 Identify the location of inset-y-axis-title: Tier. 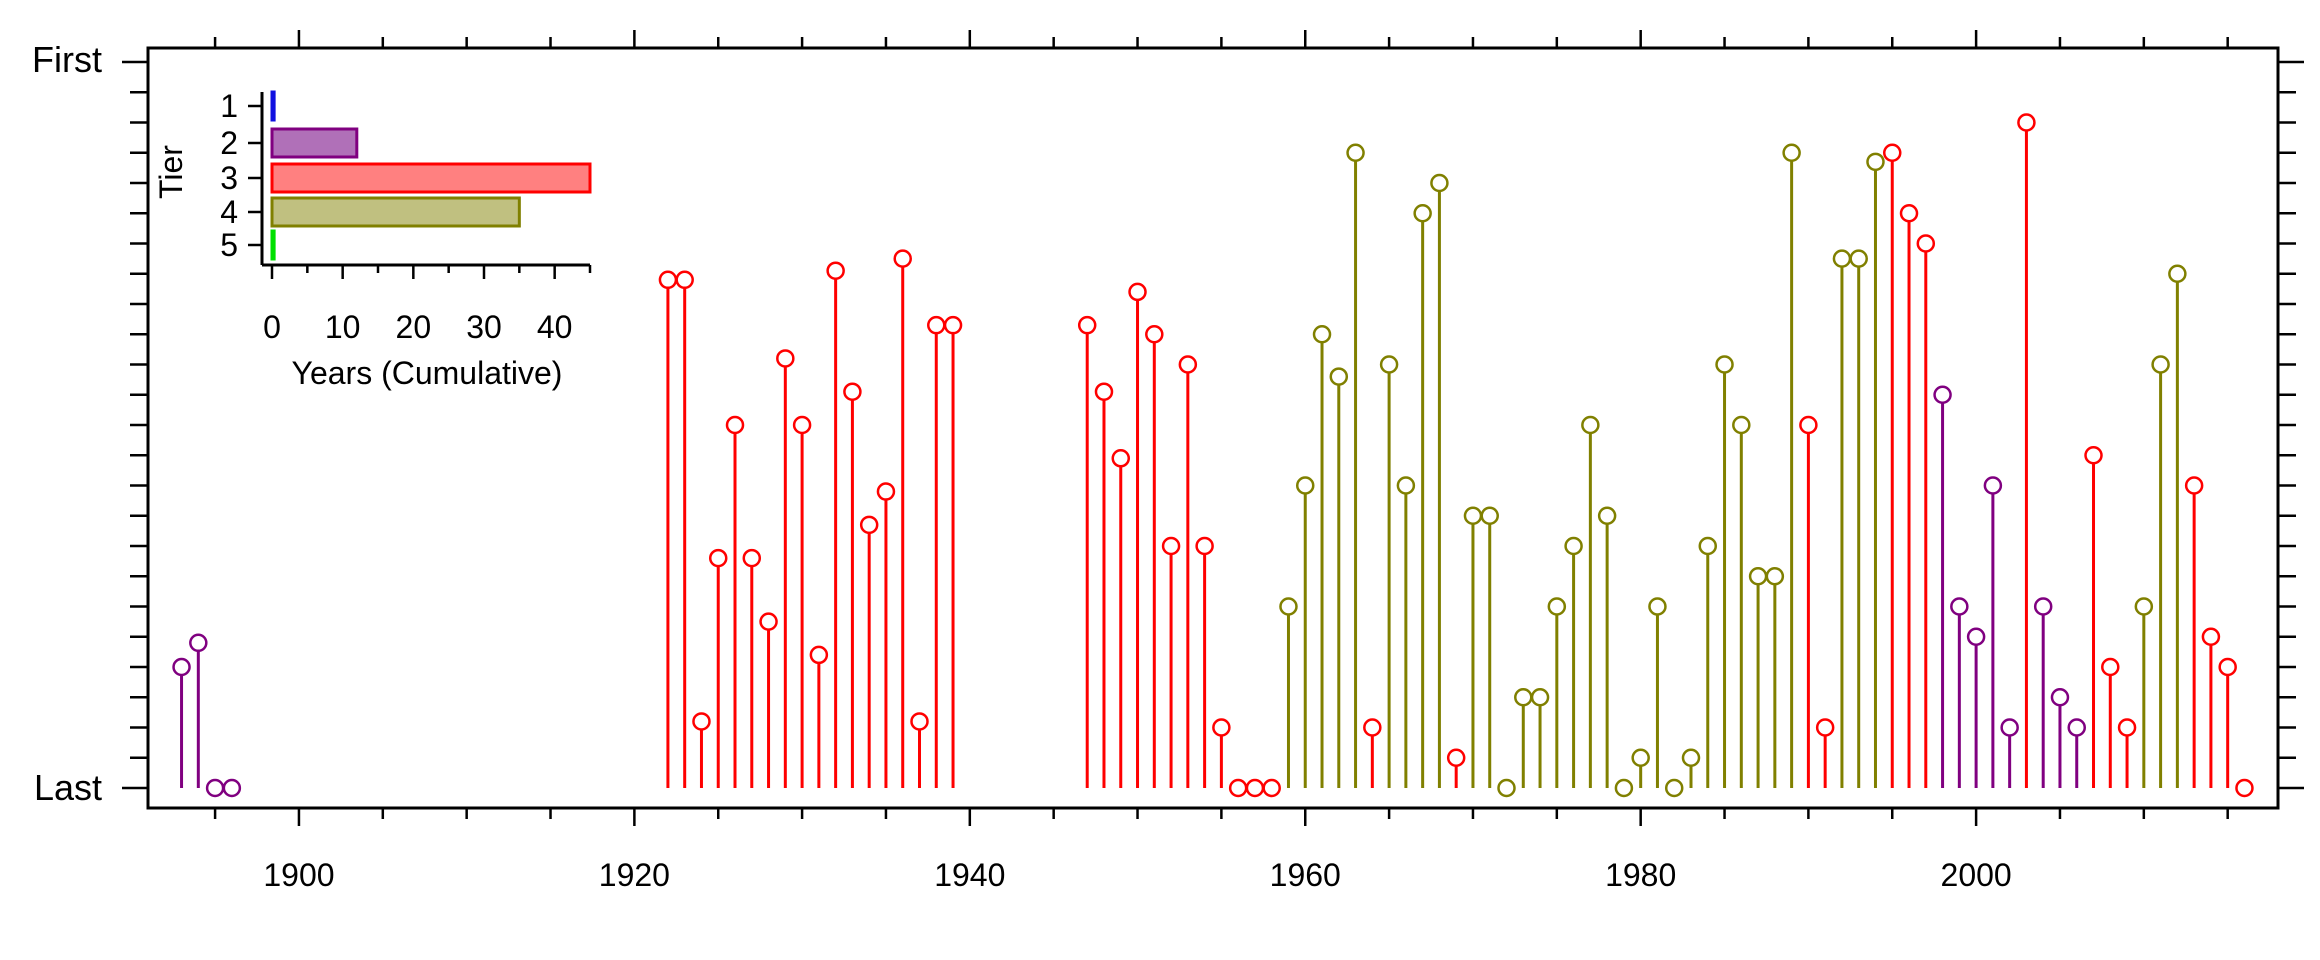
(171, 172).